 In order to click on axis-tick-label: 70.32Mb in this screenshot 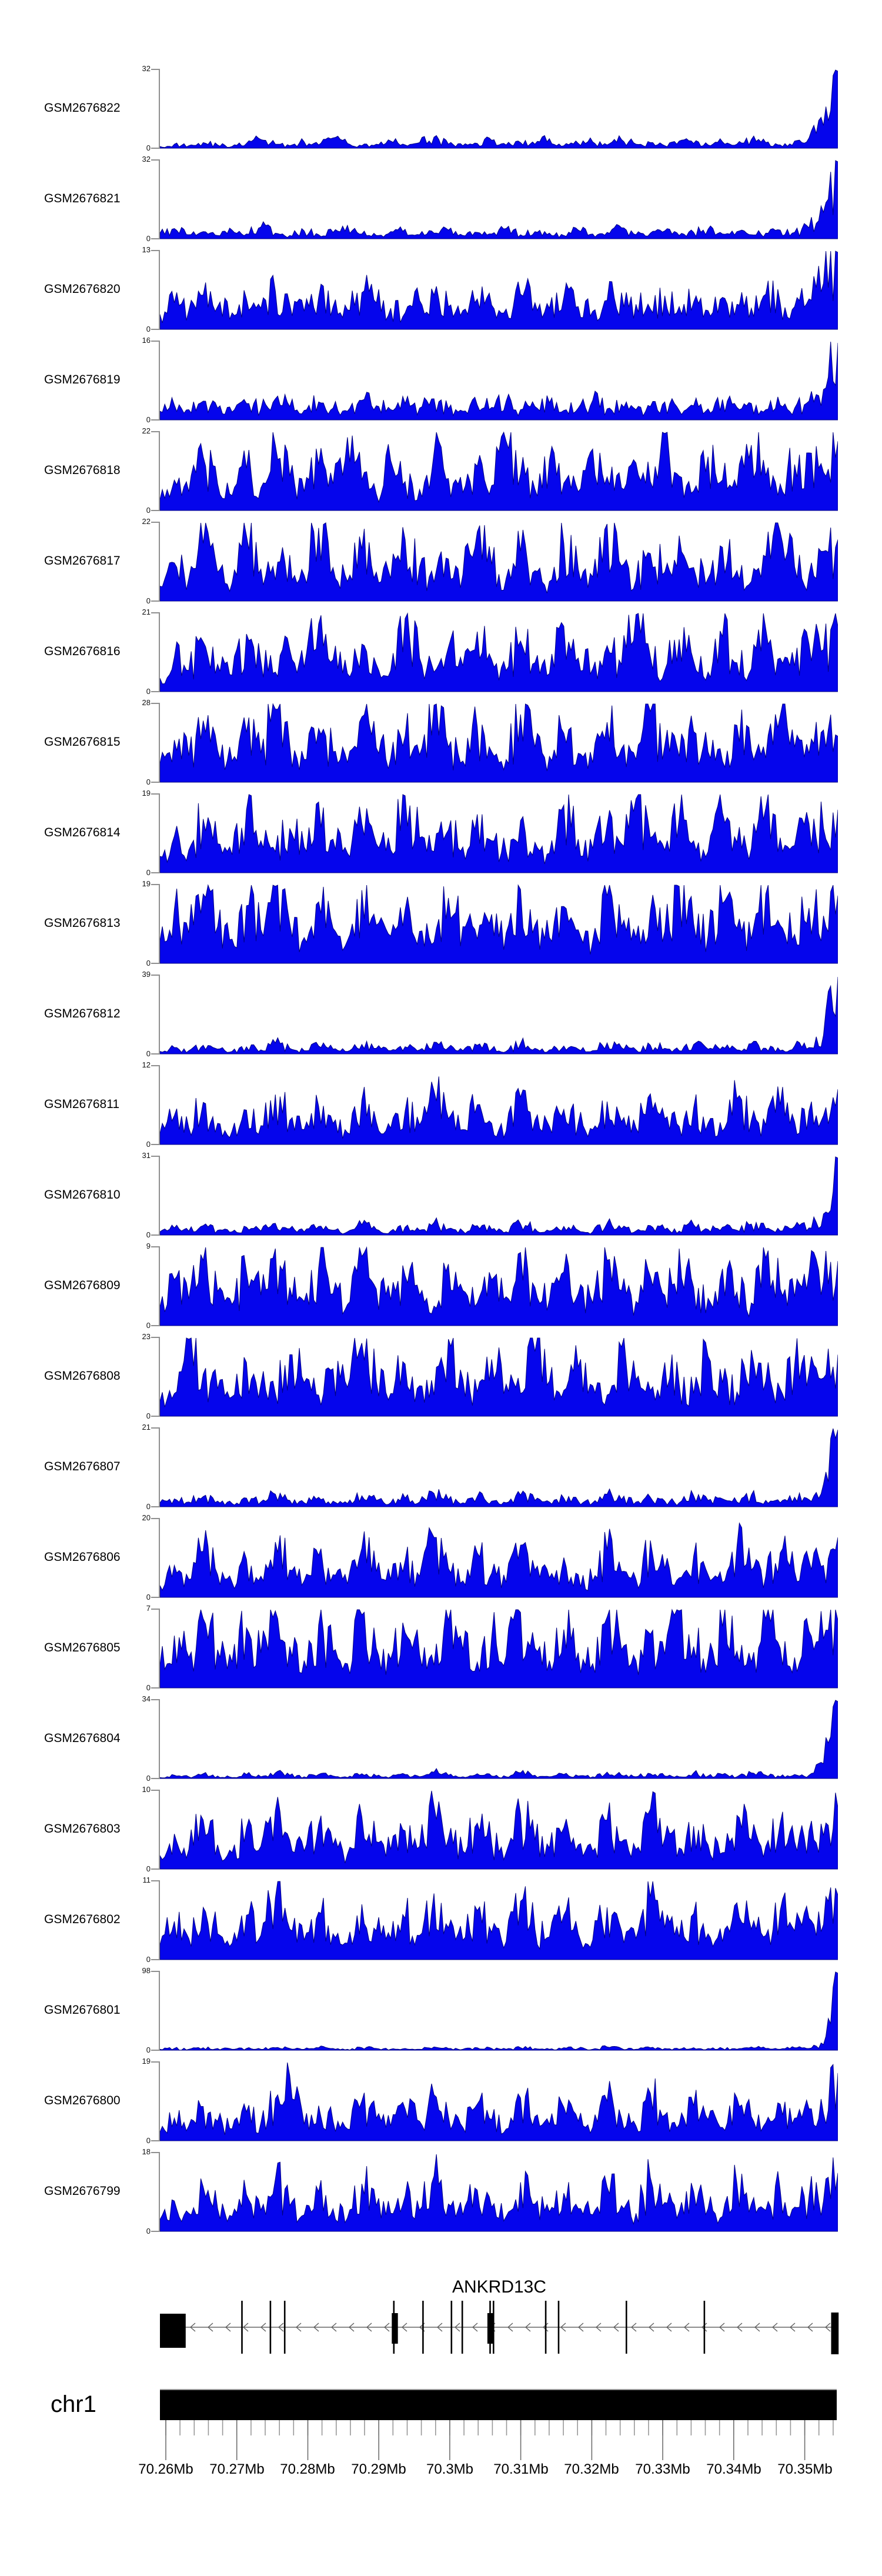, I will do `click(591, 2469)`.